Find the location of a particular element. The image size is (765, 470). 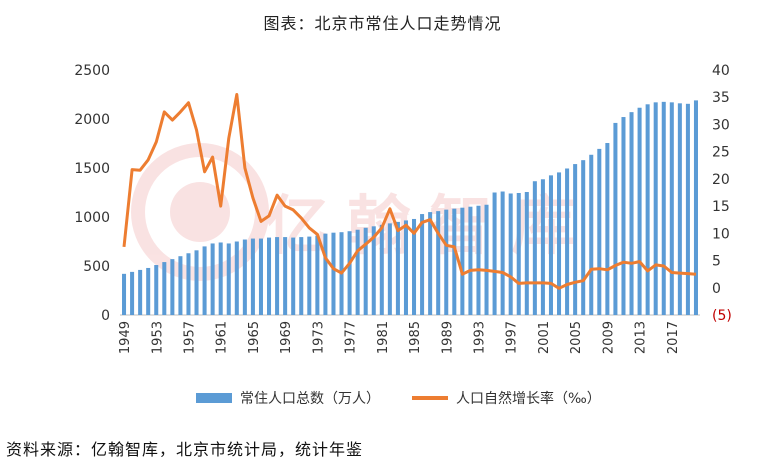

x-tick-label: 2005 is located at coordinates (576, 337).